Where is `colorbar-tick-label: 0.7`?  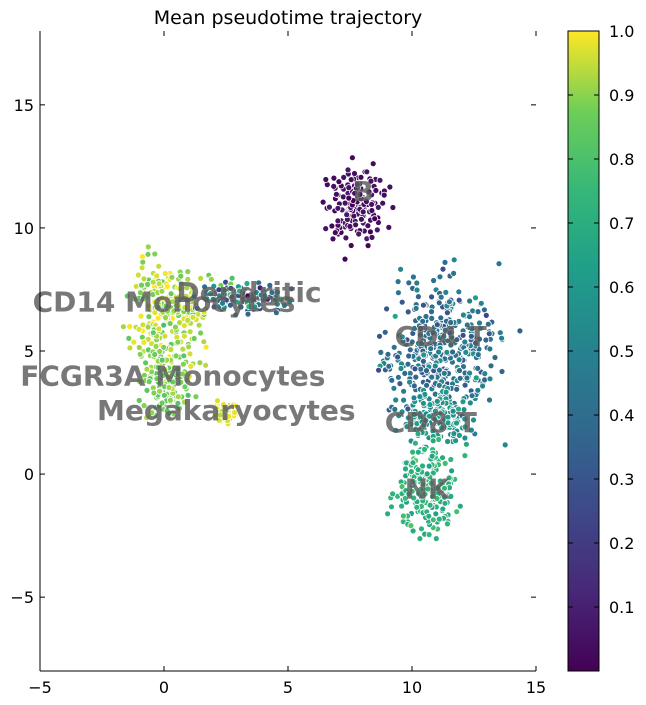 colorbar-tick-label: 0.7 is located at coordinates (621, 223).